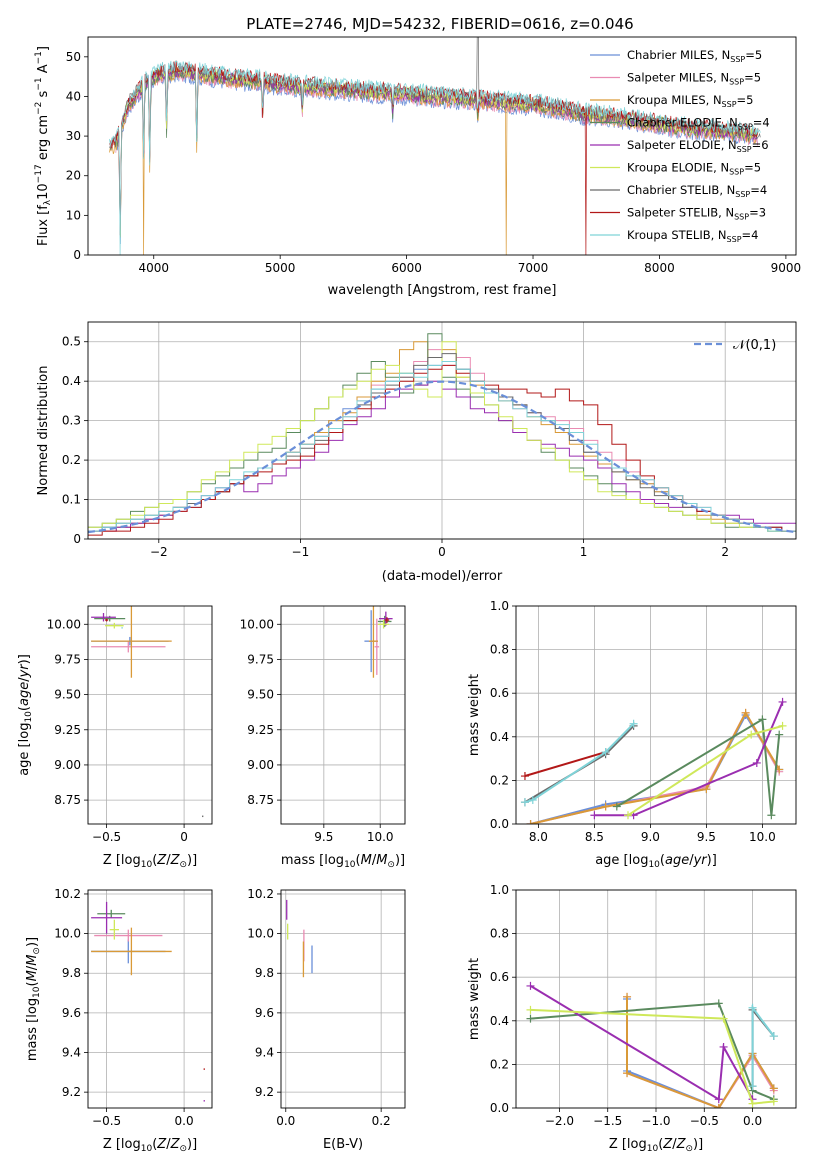 The width and height of the screenshot is (819, 1170). Describe the element at coordinates (73, 176) in the screenshot. I see `y-tick-label: 20` at that location.